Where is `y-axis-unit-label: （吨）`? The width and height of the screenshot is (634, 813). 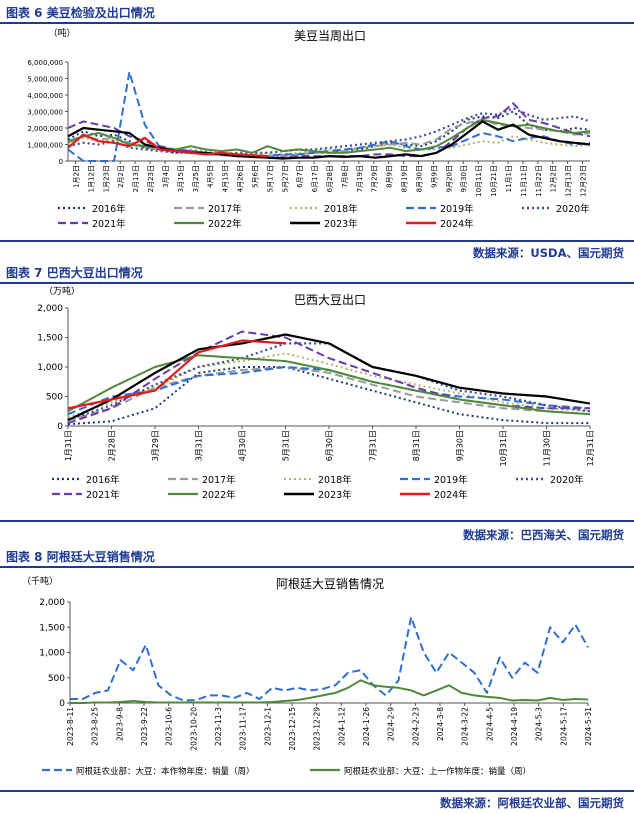
y-axis-unit-label: （吨） is located at coordinates (61, 33).